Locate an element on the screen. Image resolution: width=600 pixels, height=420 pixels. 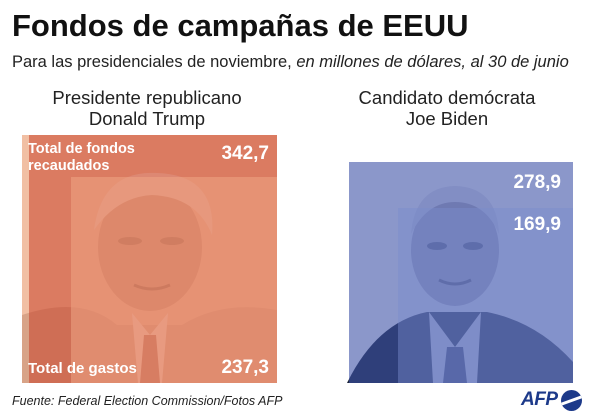
biden-heading: Candidato demócrata Joe Biden is located at coordinates (447, 108).